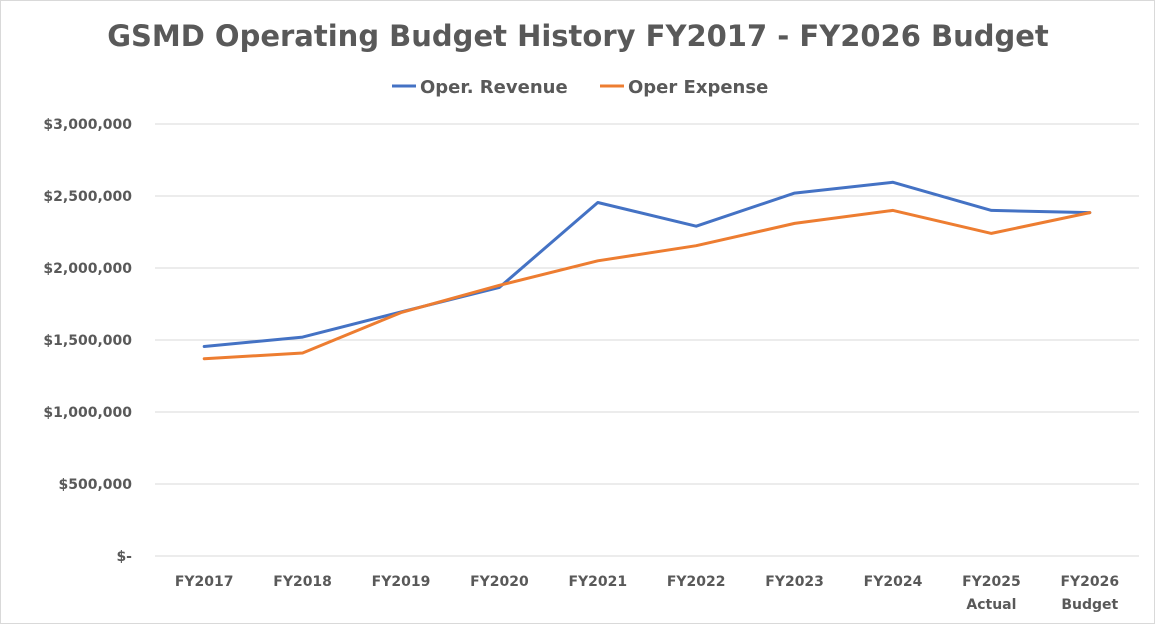 This screenshot has width=1155, height=624. What do you see at coordinates (991, 593) in the screenshot?
I see `x-tick-label: FY2025 Actual` at bounding box center [991, 593].